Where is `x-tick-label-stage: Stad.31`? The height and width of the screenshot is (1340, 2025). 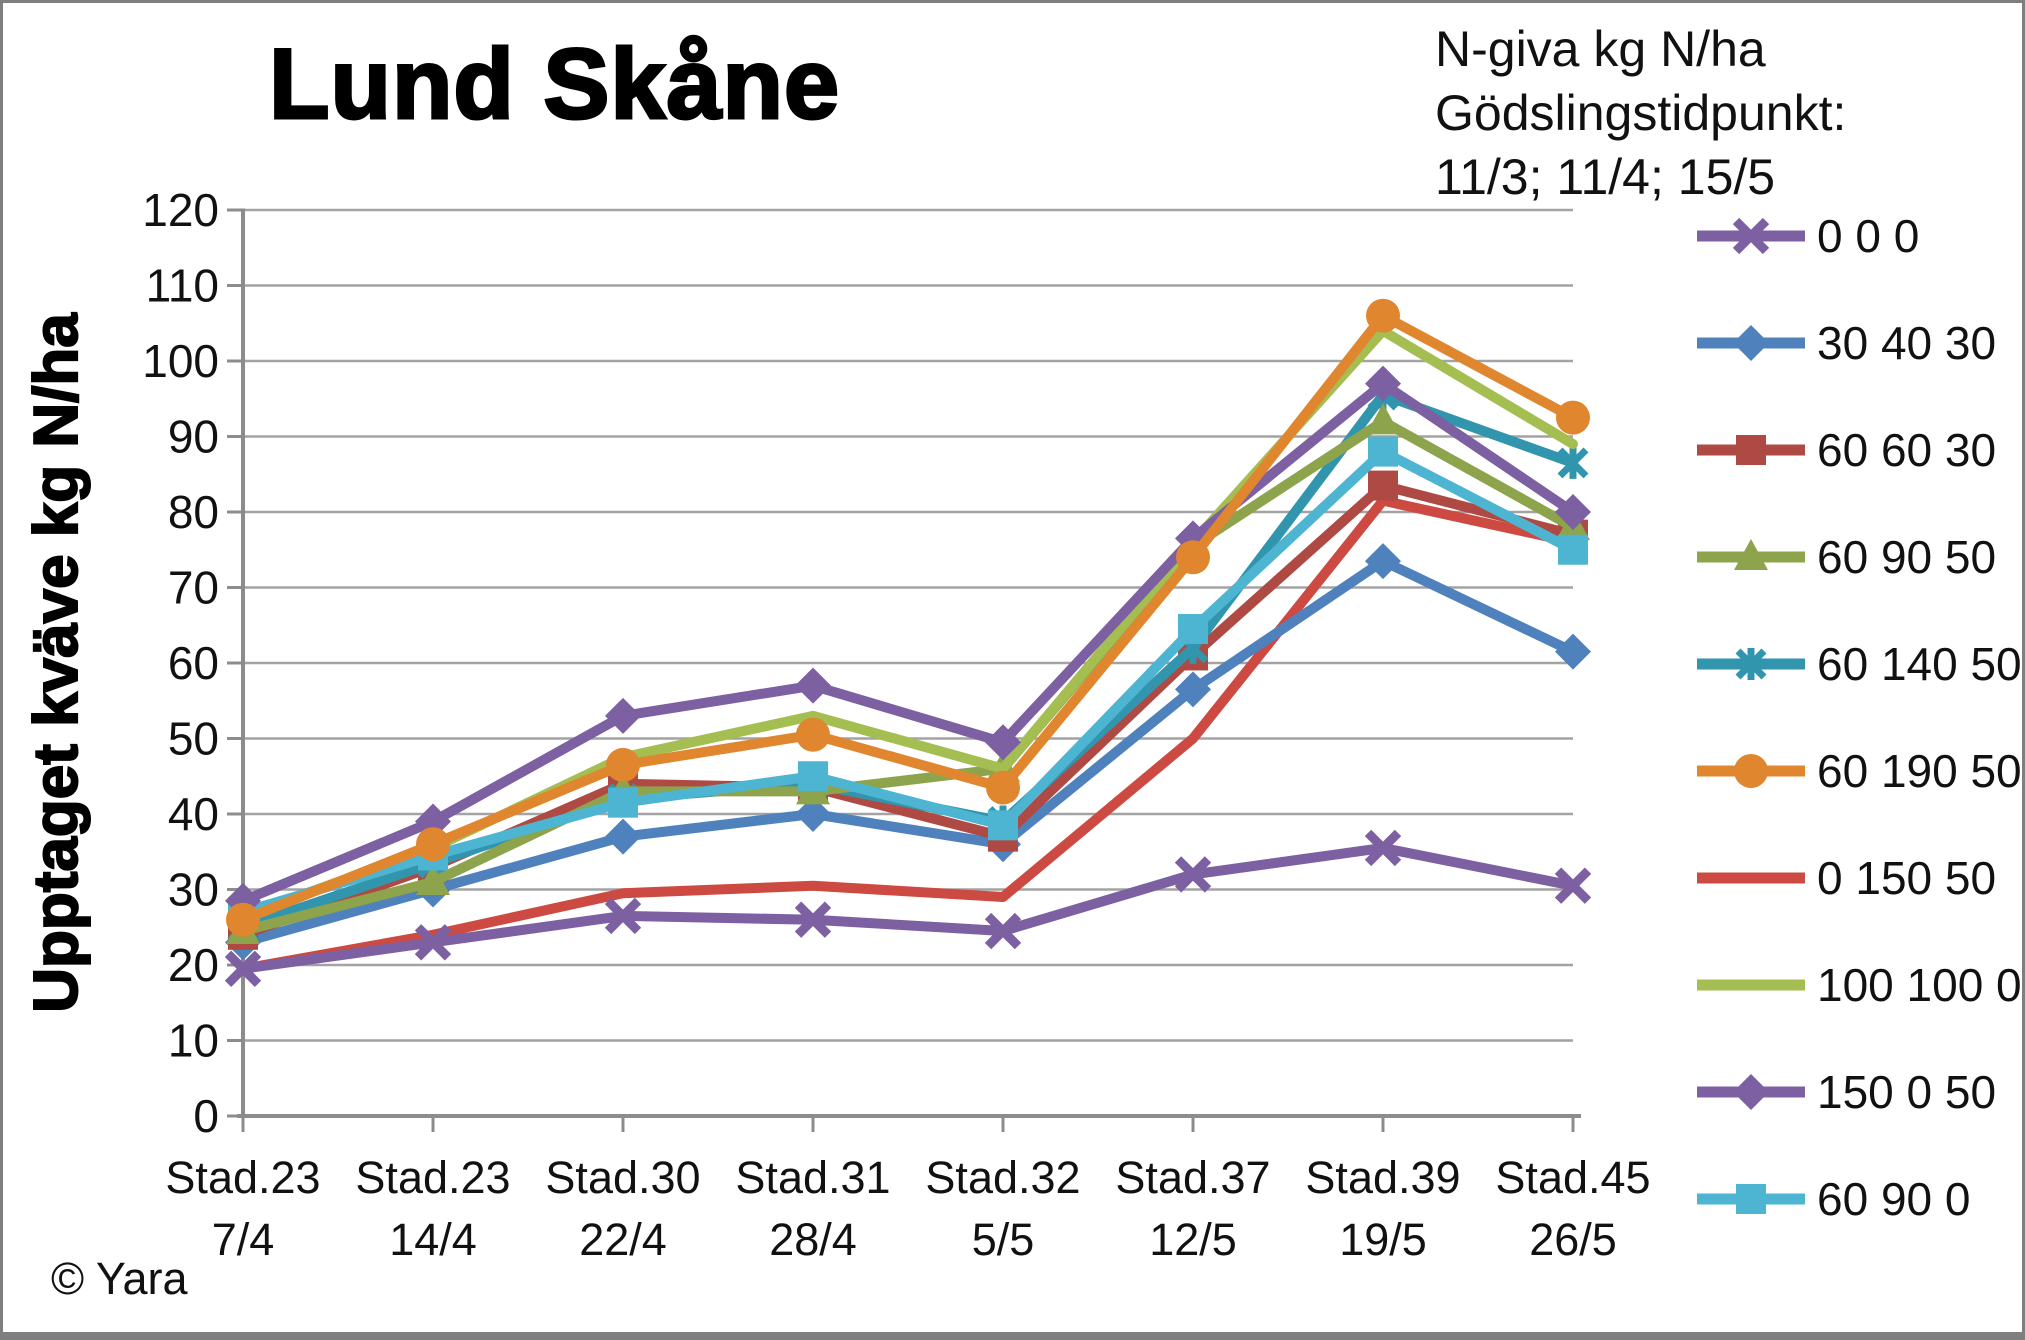 x-tick-label-stage: Stad.31 is located at coordinates (812, 1177).